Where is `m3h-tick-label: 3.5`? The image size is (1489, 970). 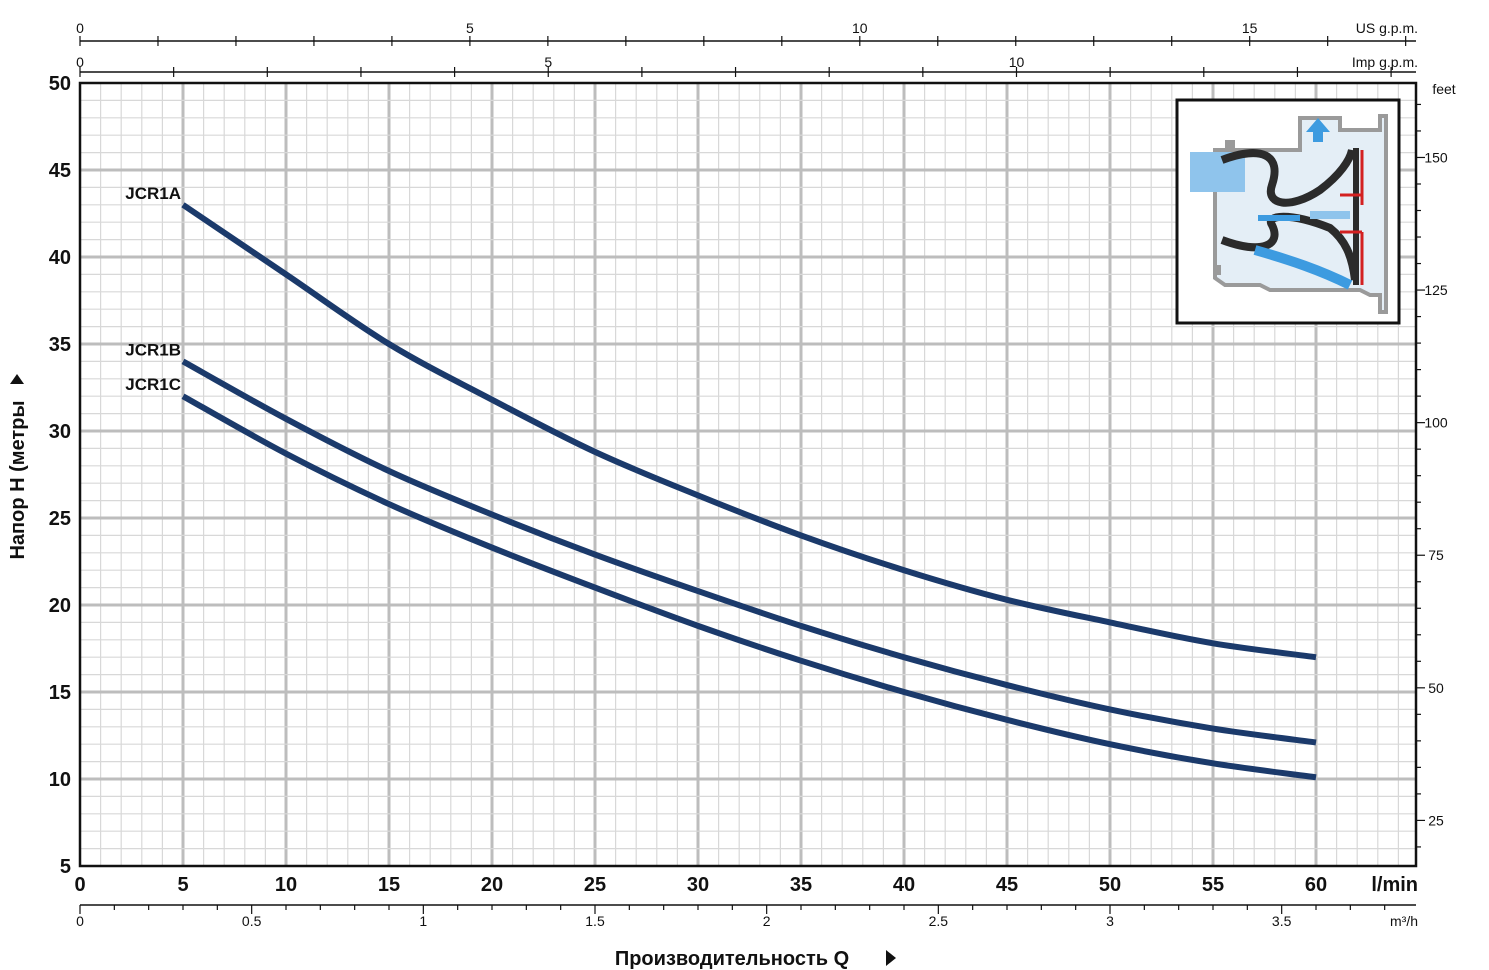
m3h-tick-label: 3.5 is located at coordinates (1282, 921).